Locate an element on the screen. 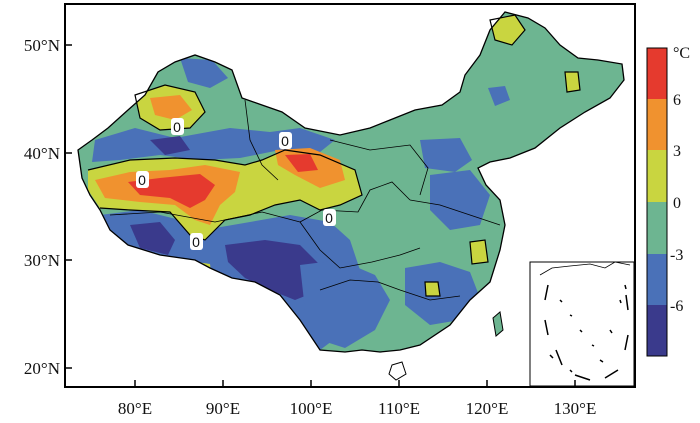 The width and height of the screenshot is (700, 423). deep-negative-region-east-tibet is located at coordinates (272, 270).